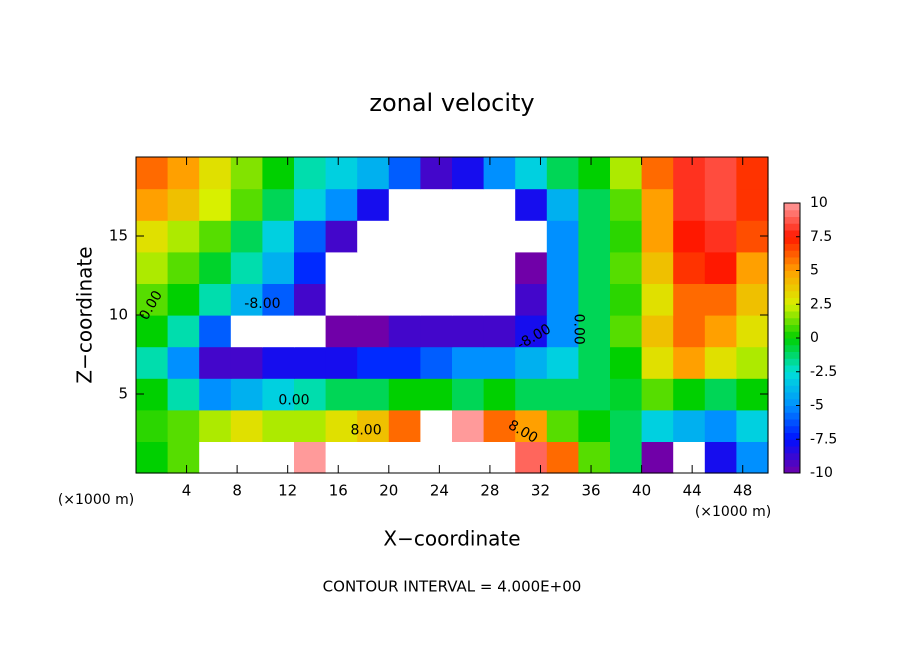 The image size is (904, 654). Describe the element at coordinates (237, 491) in the screenshot. I see `x-tick-label: 8` at that location.